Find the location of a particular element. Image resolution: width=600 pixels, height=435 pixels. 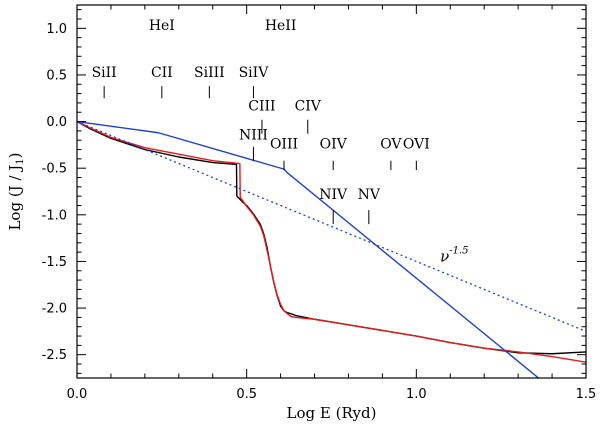

ion-label: SiII is located at coordinates (104, 73).